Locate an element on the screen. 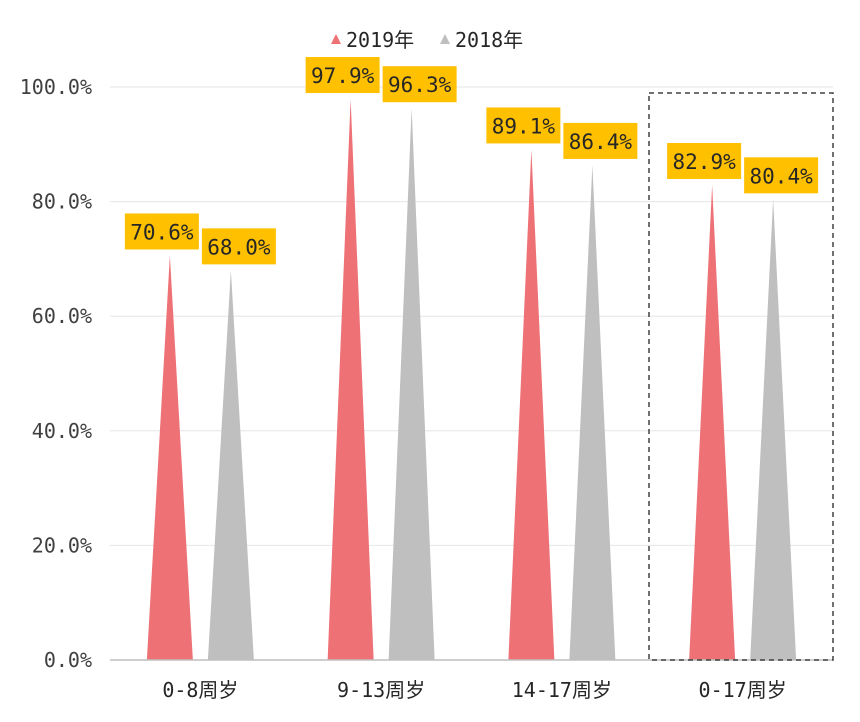  data-label: 86.4% is located at coordinates (601, 142).